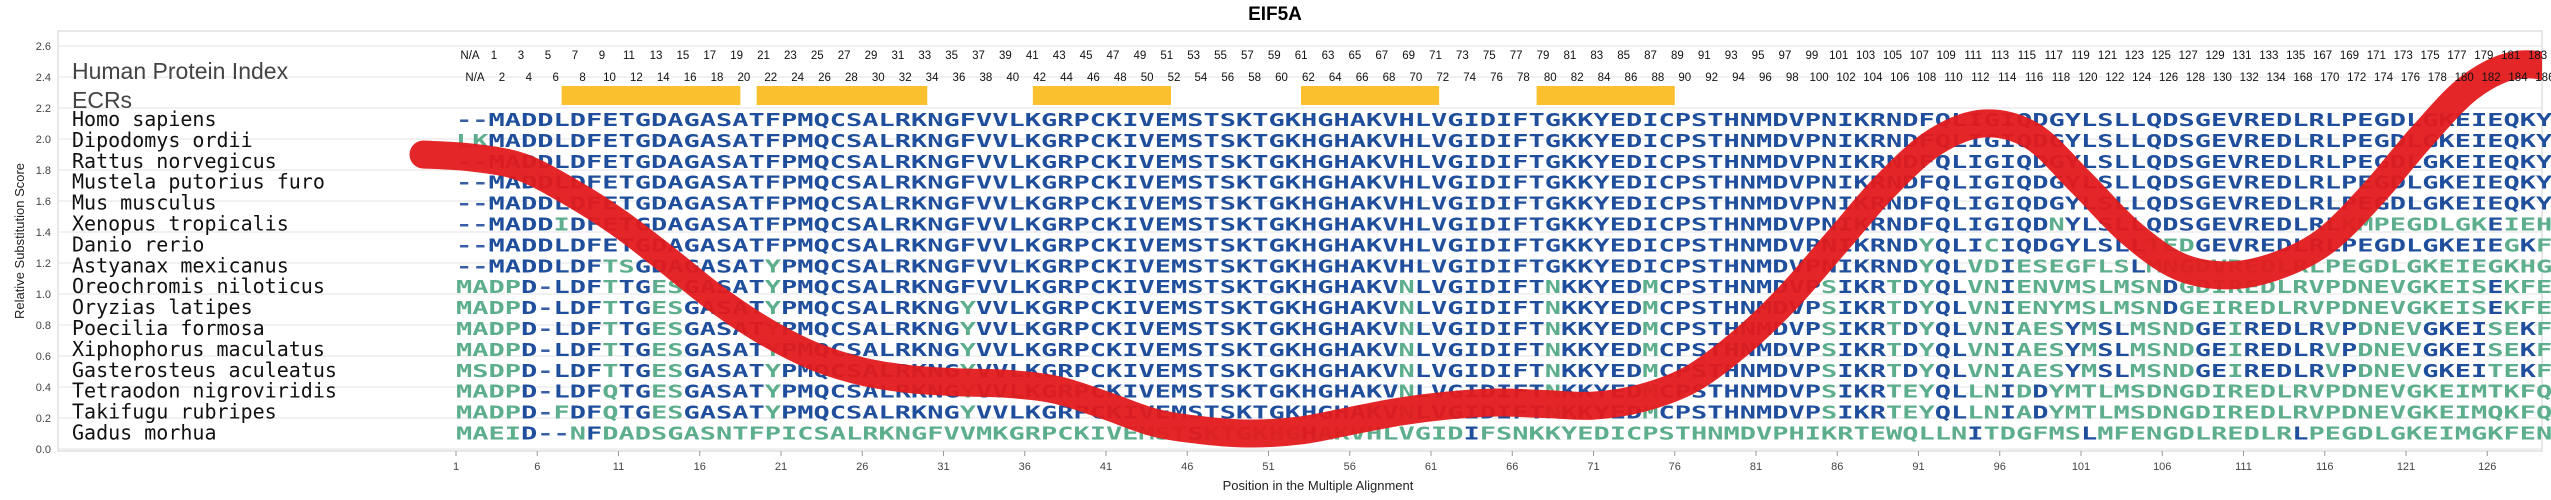 The width and height of the screenshot is (2551, 500). I want to click on header-index-row1: 1, so click(494, 56).